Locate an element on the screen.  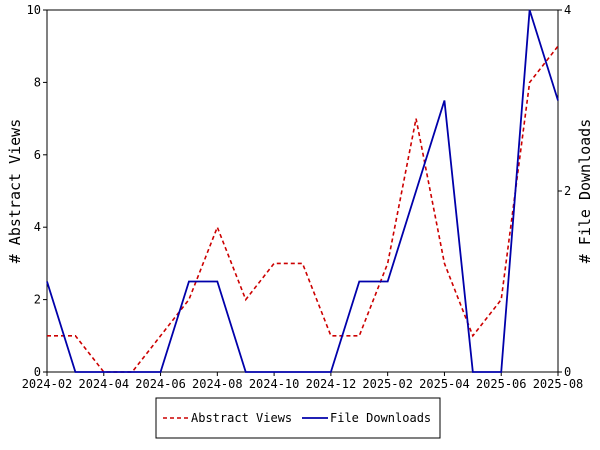
y-tick-label-right: 2 is located at coordinates (567, 191).